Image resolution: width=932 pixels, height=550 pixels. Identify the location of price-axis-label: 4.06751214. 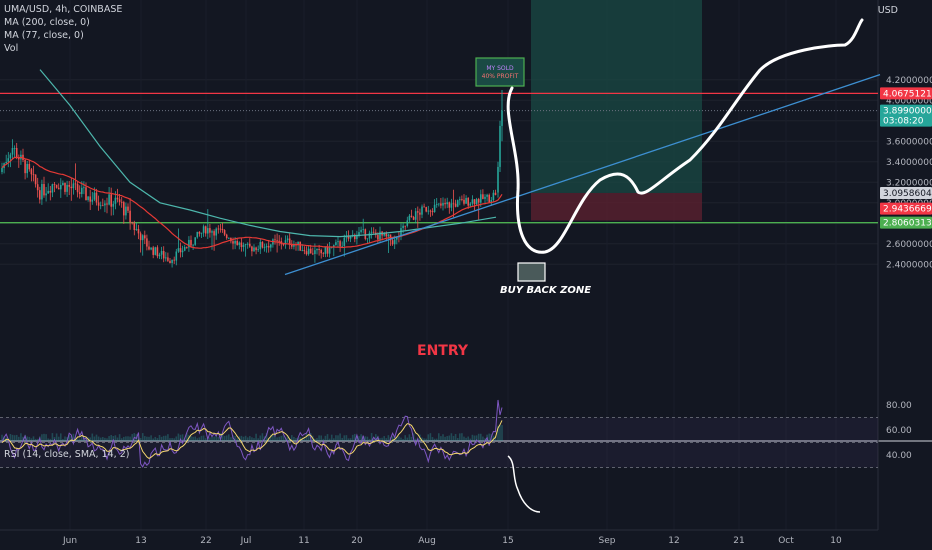
(907, 94).